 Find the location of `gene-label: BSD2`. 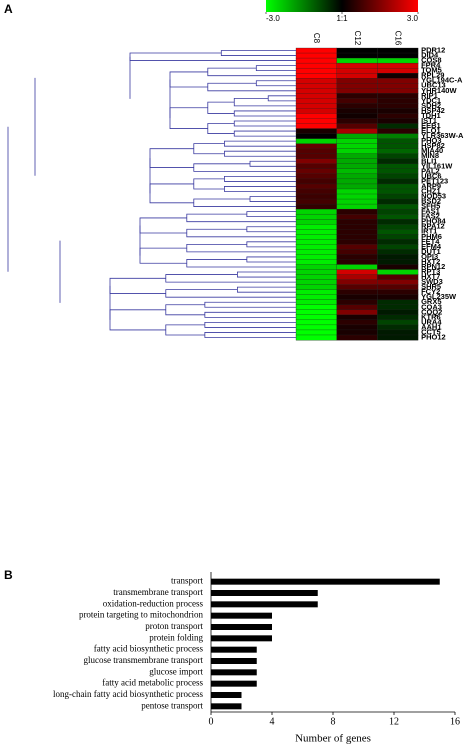

gene-label: BSD2 is located at coordinates (431, 201).